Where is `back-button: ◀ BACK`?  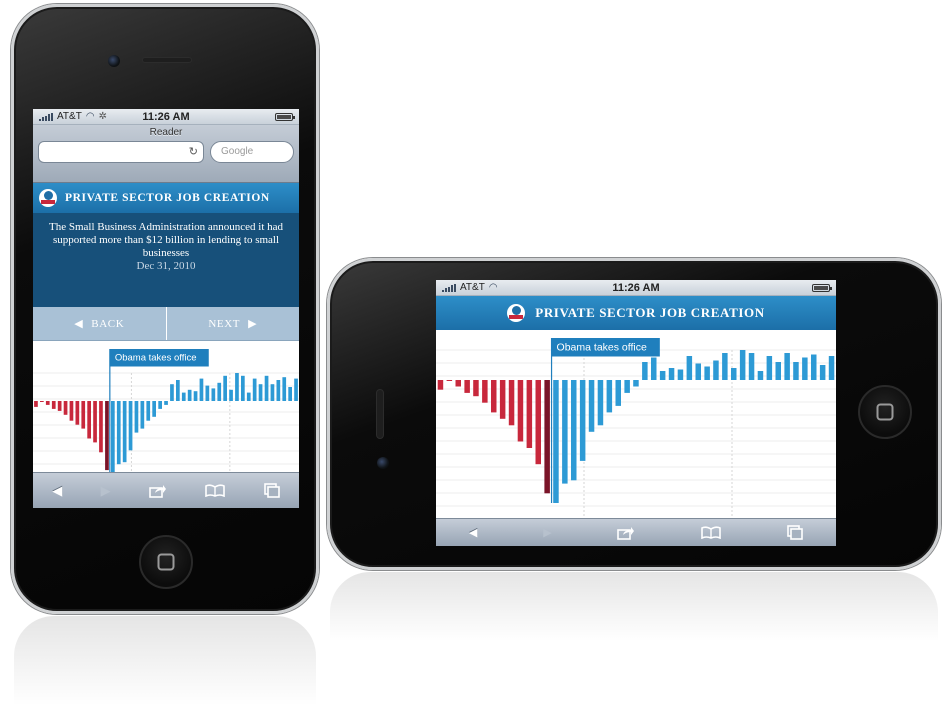
back-button: ◀ BACK is located at coordinates (99, 324).